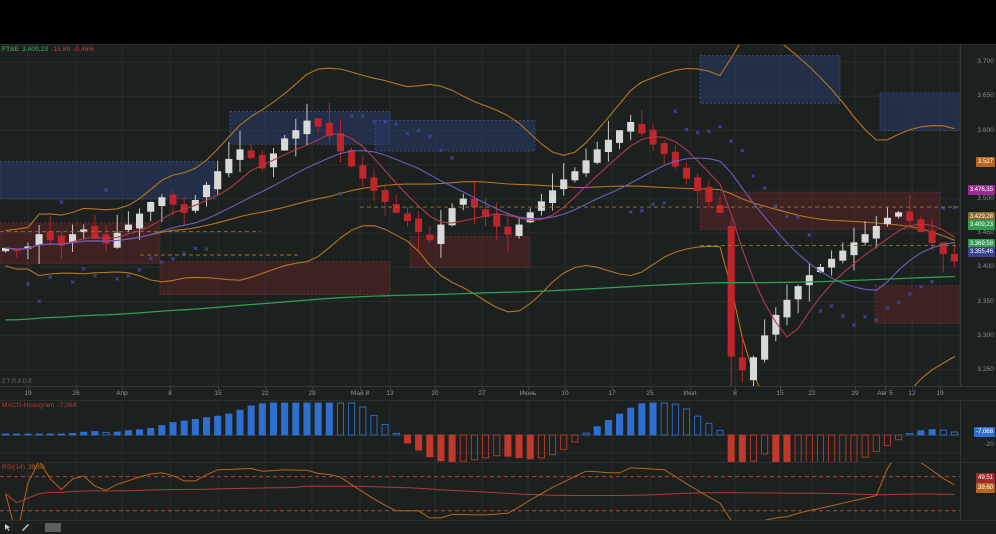 This screenshot has height=534, width=996. What do you see at coordinates (612, 393) in the screenshot?
I see `date-tick-label: 17` at bounding box center [612, 393].